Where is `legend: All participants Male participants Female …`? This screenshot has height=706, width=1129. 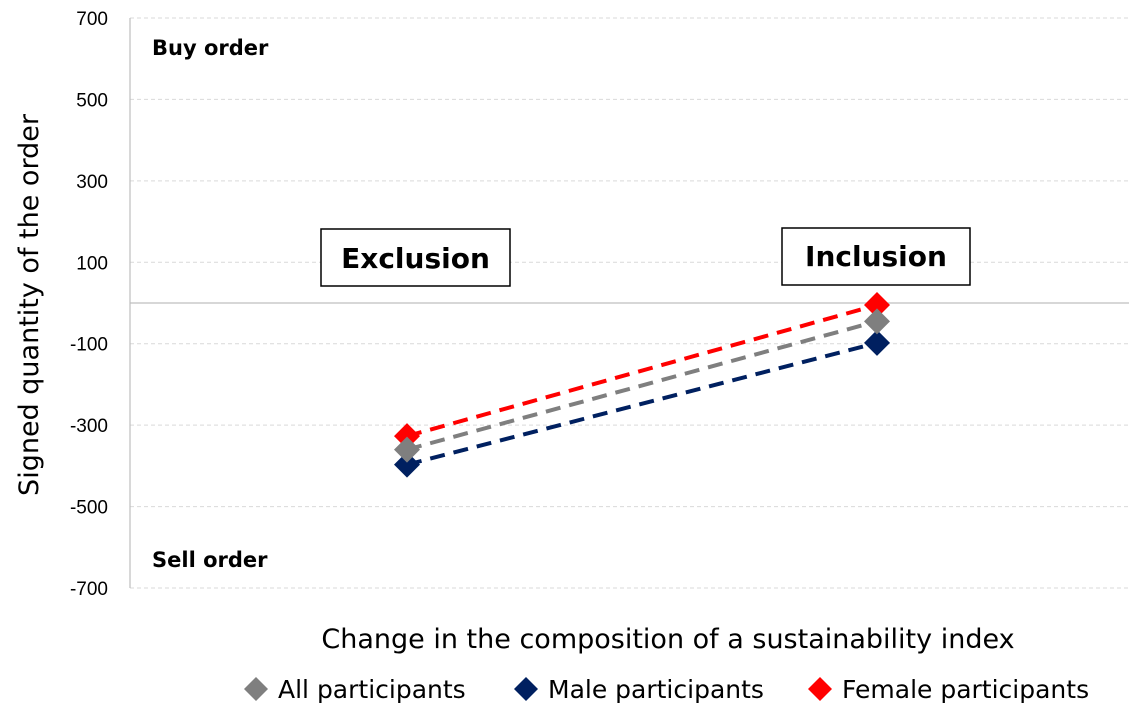 legend: All participants Male participants Female … is located at coordinates (666, 689).